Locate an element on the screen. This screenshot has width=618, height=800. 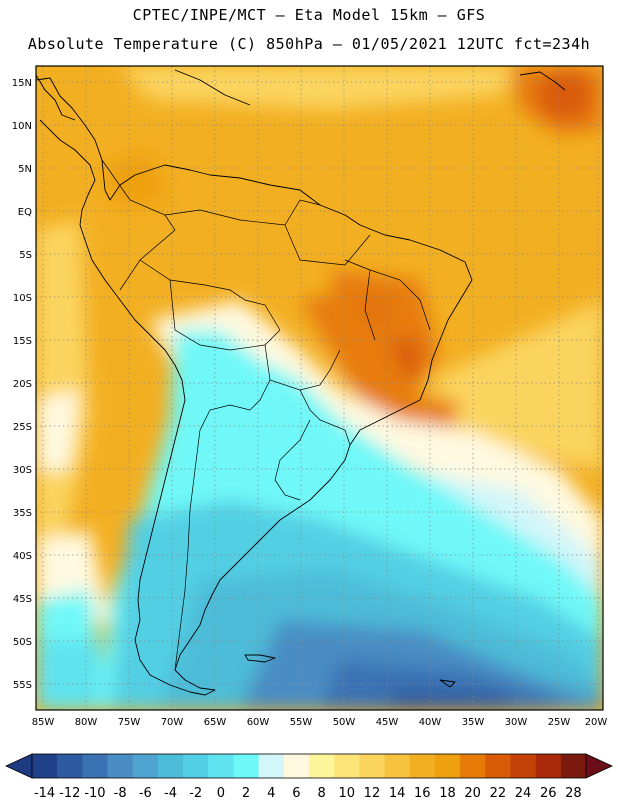
colorbar-label: 2 is located at coordinates (246, 793).